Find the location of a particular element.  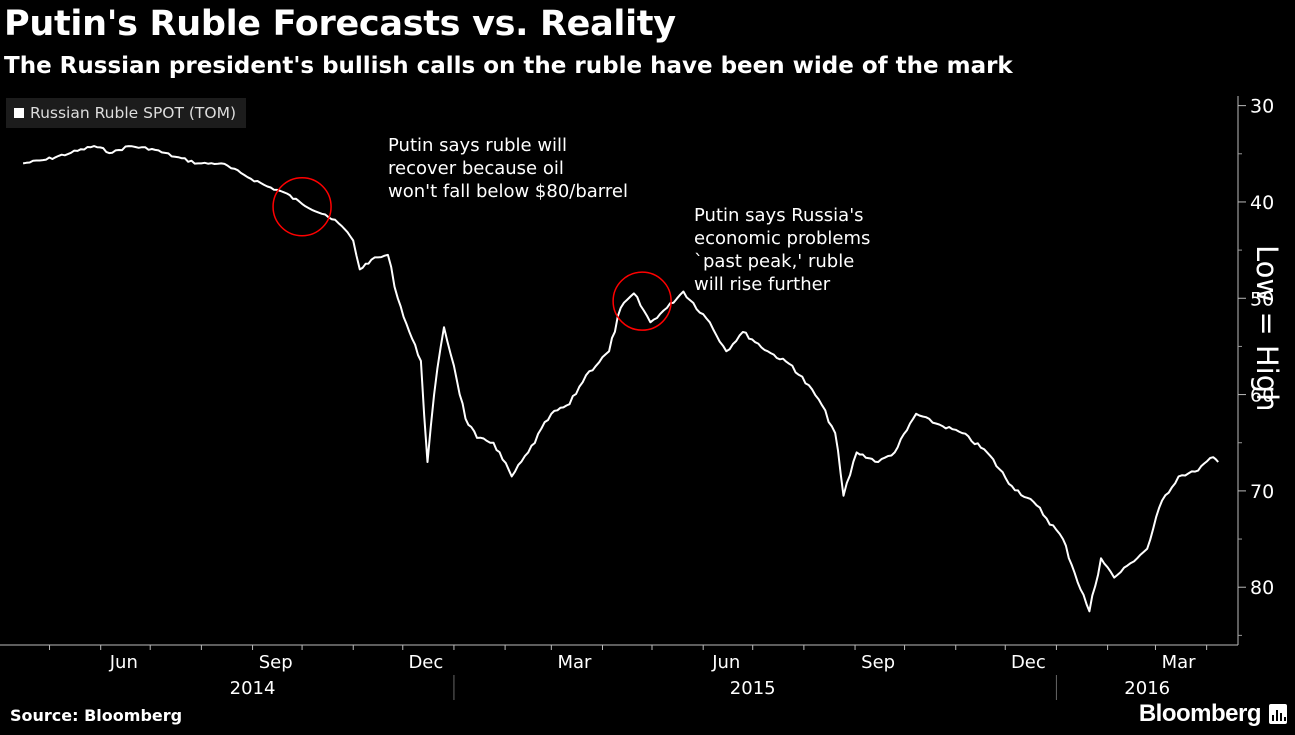

annotation-markers is located at coordinates (472, 254).